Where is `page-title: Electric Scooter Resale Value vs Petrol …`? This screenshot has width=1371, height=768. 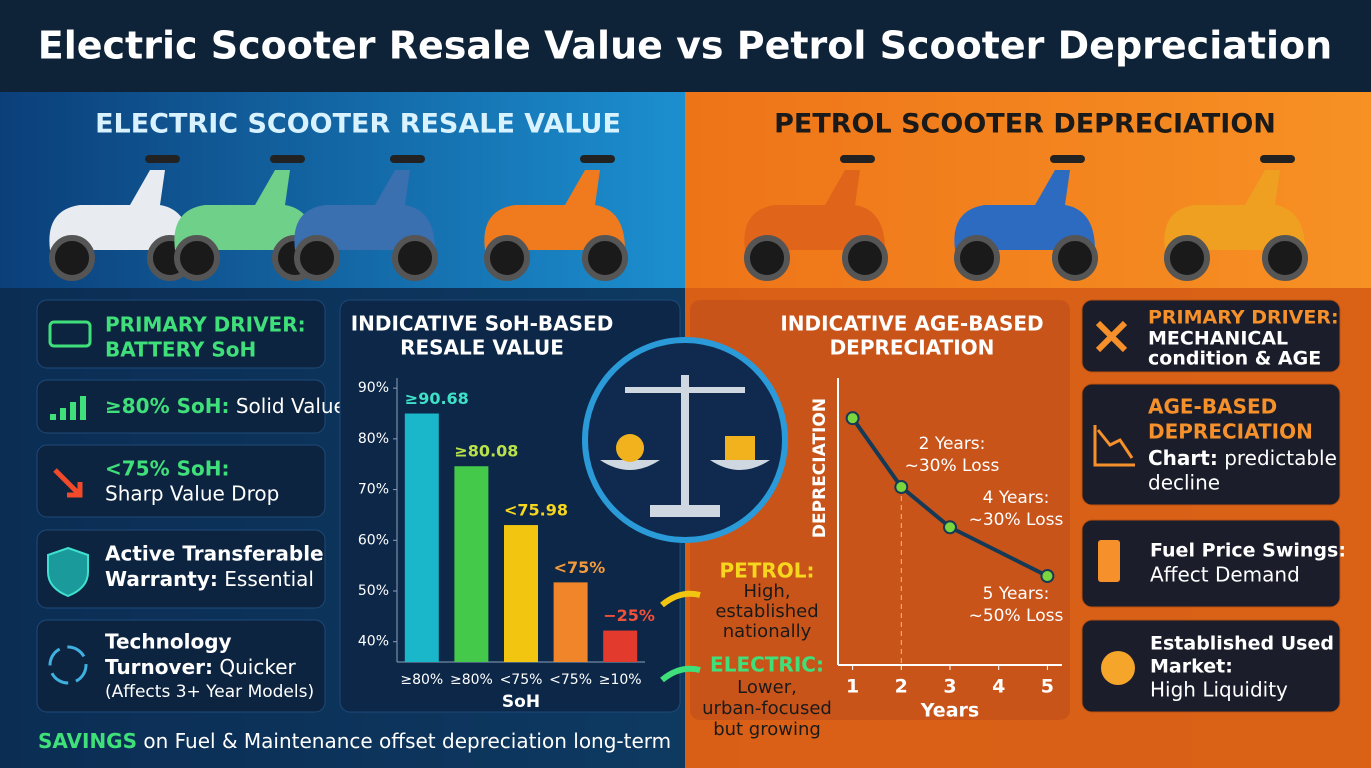
page-title: Electric Scooter Resale Value vs Petrol … is located at coordinates (685, 46).